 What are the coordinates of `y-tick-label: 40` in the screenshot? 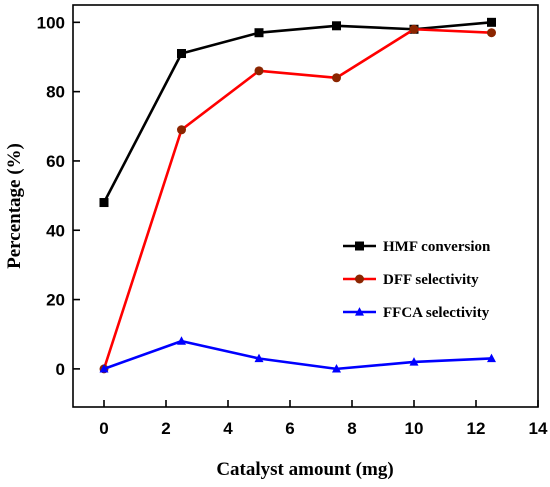 It's located at (55, 230).